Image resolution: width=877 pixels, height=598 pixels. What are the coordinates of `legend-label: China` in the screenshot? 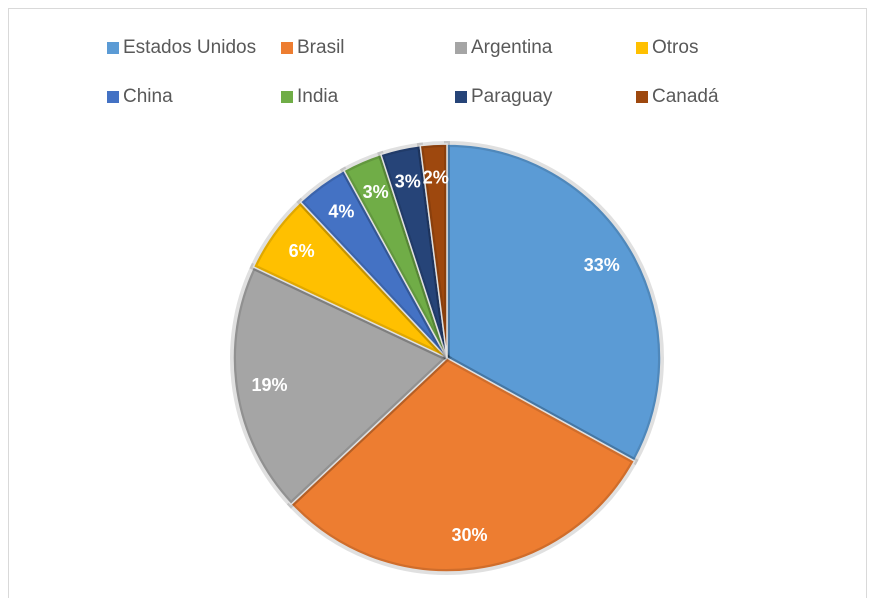 It's located at (148, 96).